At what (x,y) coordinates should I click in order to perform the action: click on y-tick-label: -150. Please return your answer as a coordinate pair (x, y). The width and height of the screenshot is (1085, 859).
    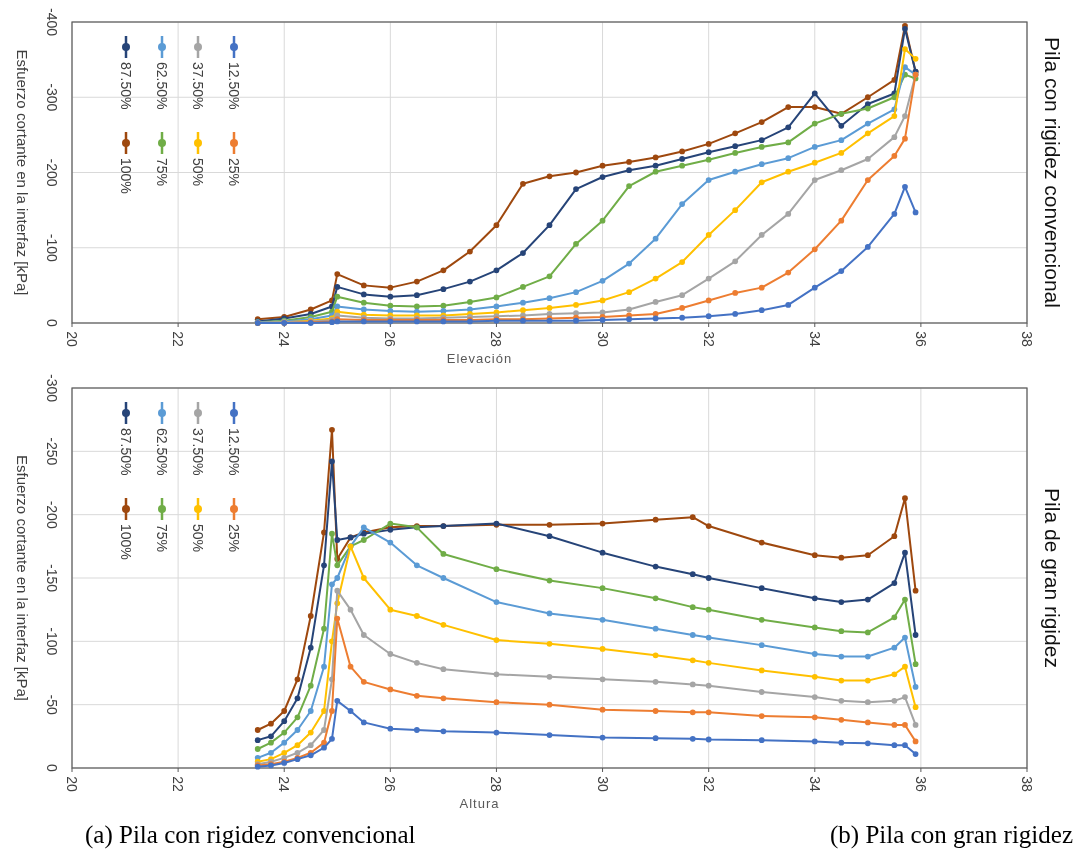
    Looking at the image, I should click on (52, 578).